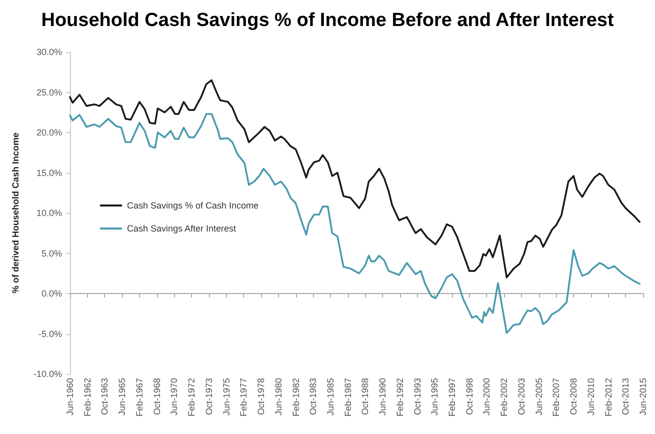  What do you see at coordinates (347, 397) in the screenshot?
I see `x-tick-label: Feb-1987` at bounding box center [347, 397].